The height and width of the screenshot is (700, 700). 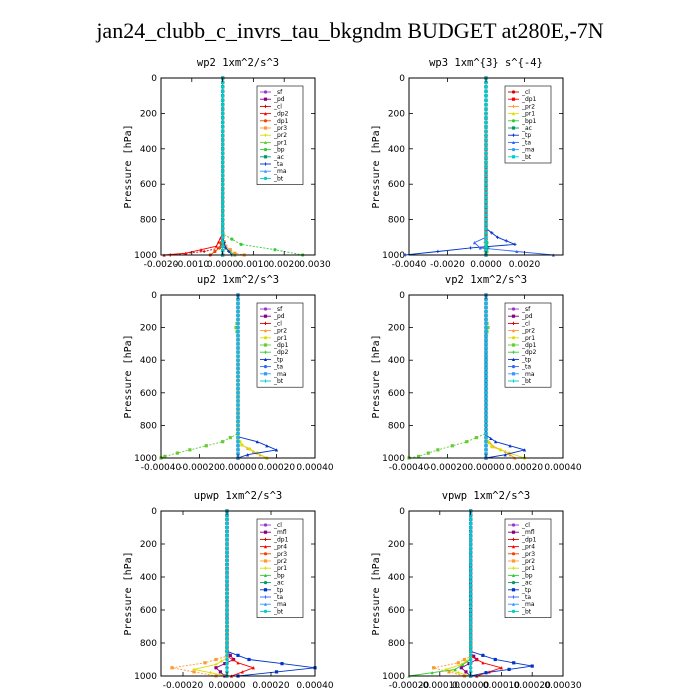 What do you see at coordinates (191, 265) in the screenshot?
I see `x-tick-label: -0.0010` at bounding box center [191, 265].